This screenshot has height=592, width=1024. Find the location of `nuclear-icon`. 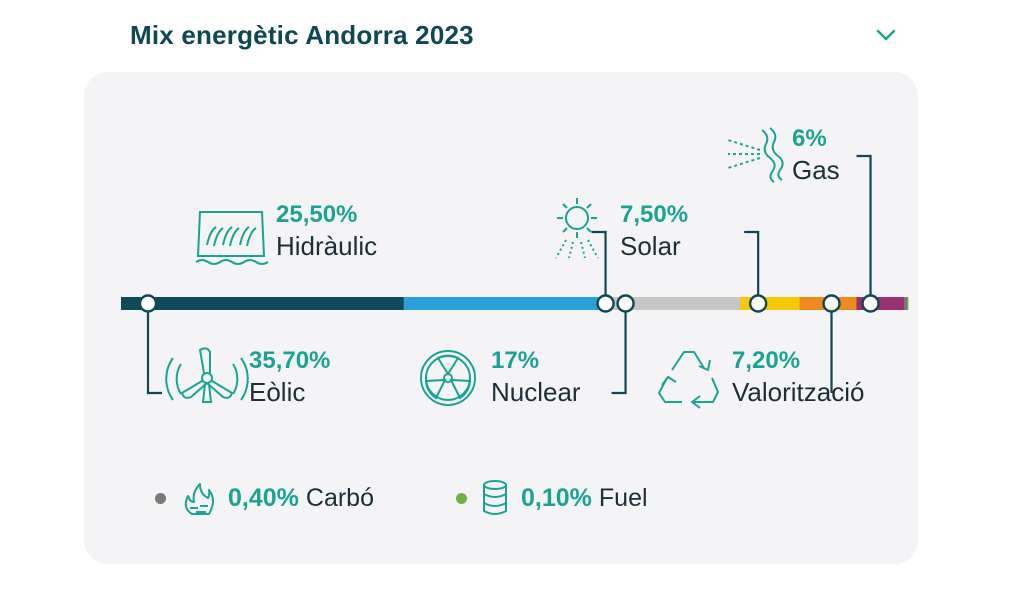

nuclear-icon is located at coordinates (448, 378).